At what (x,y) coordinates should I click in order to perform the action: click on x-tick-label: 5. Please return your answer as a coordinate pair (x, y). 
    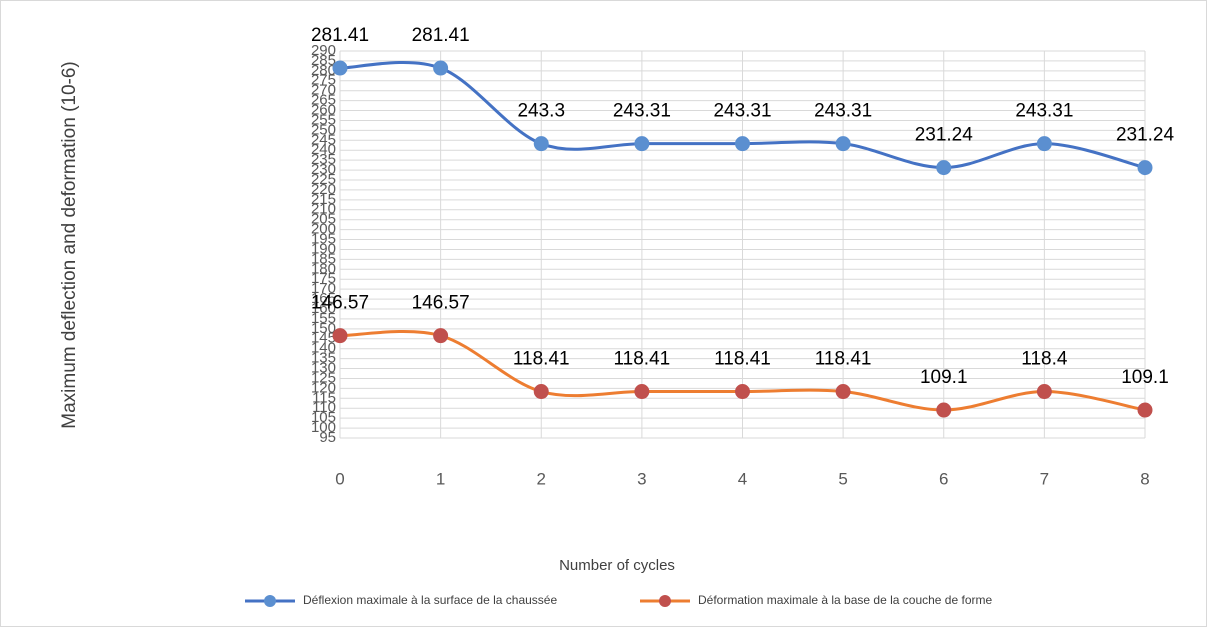
    Looking at the image, I should click on (842, 478).